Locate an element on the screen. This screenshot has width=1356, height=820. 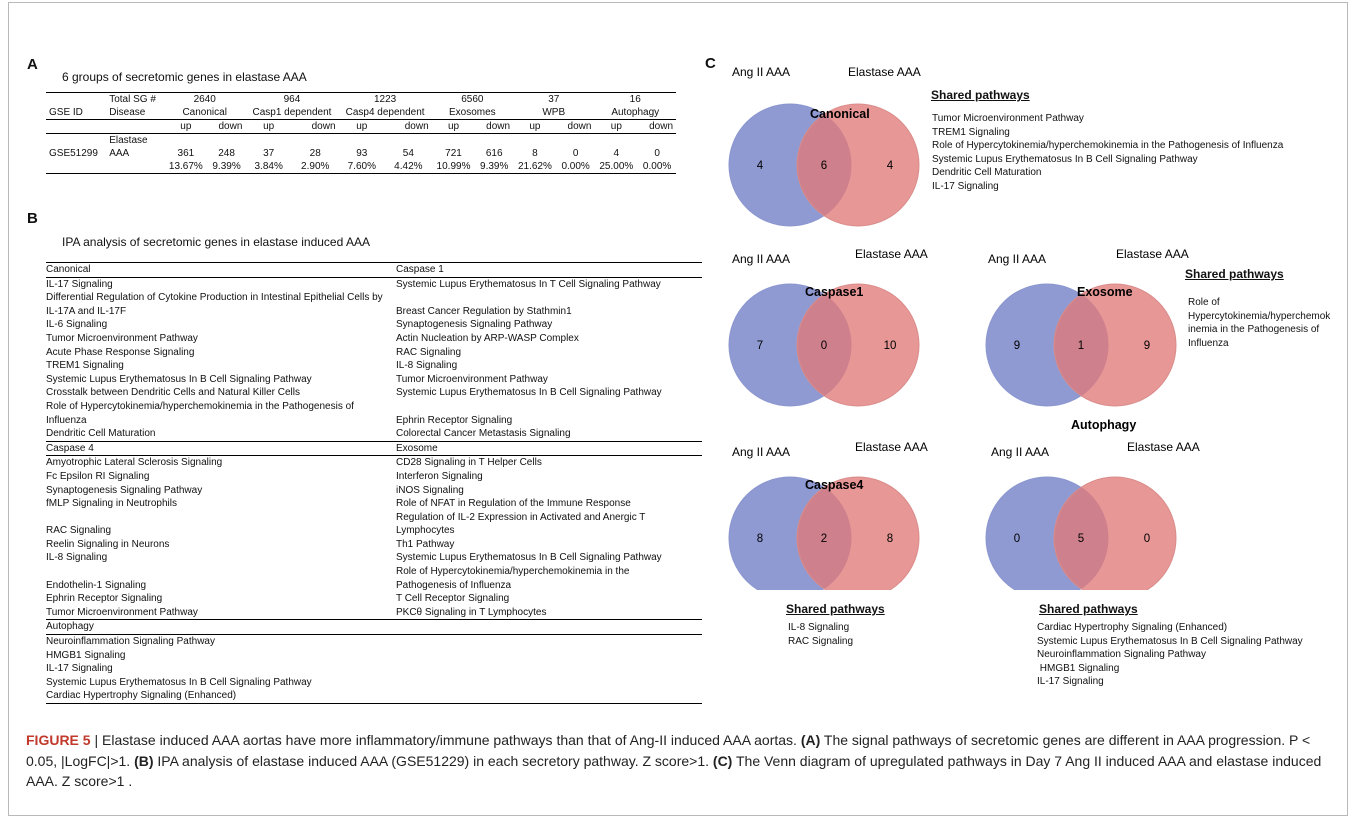
count-cell: 4 is located at coordinates (616, 153).